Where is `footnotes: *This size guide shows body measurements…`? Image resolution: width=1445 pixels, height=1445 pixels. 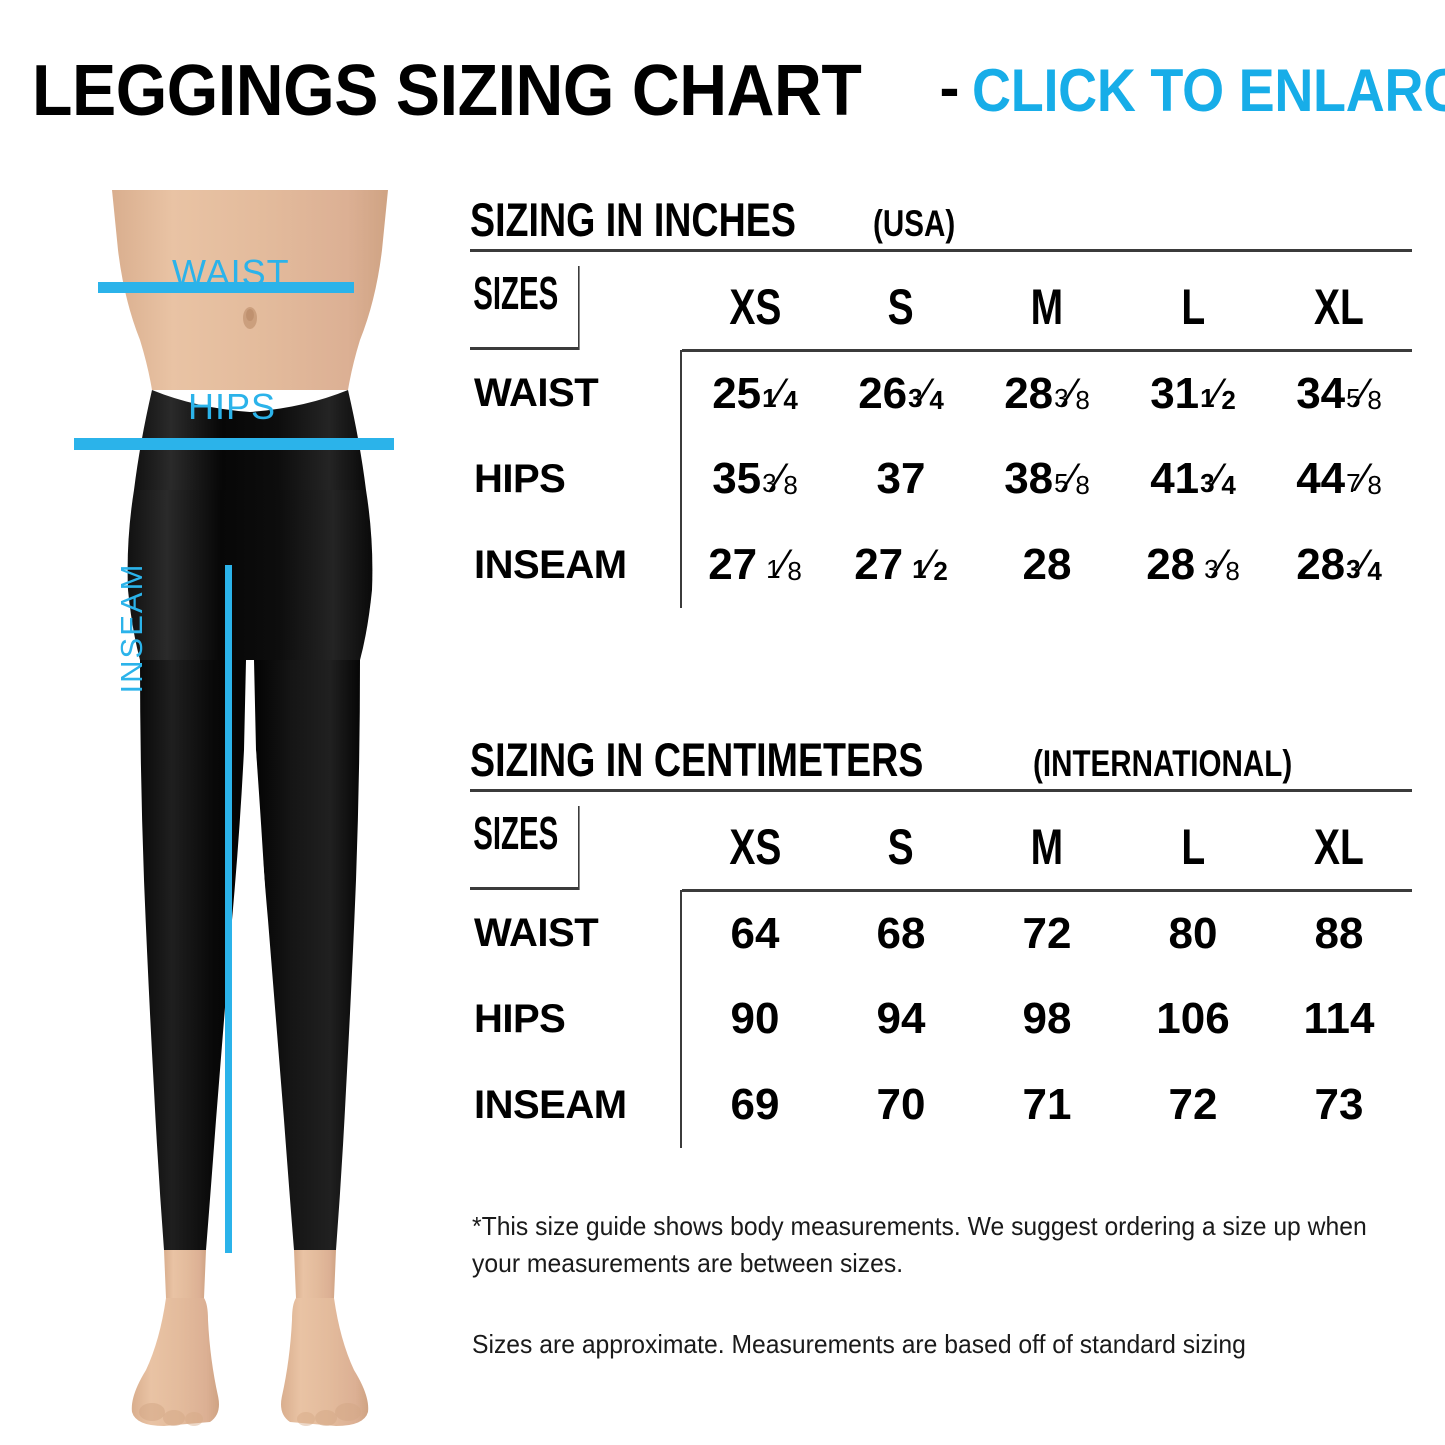 footnotes: *This size guide shows body measurements… is located at coordinates (947, 1285).